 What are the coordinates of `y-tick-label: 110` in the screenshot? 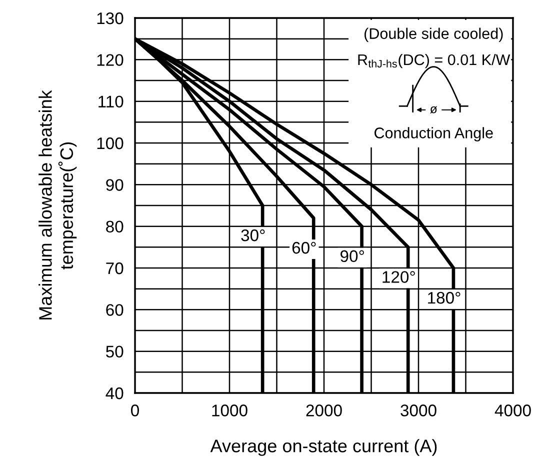 It's located at (111, 102).